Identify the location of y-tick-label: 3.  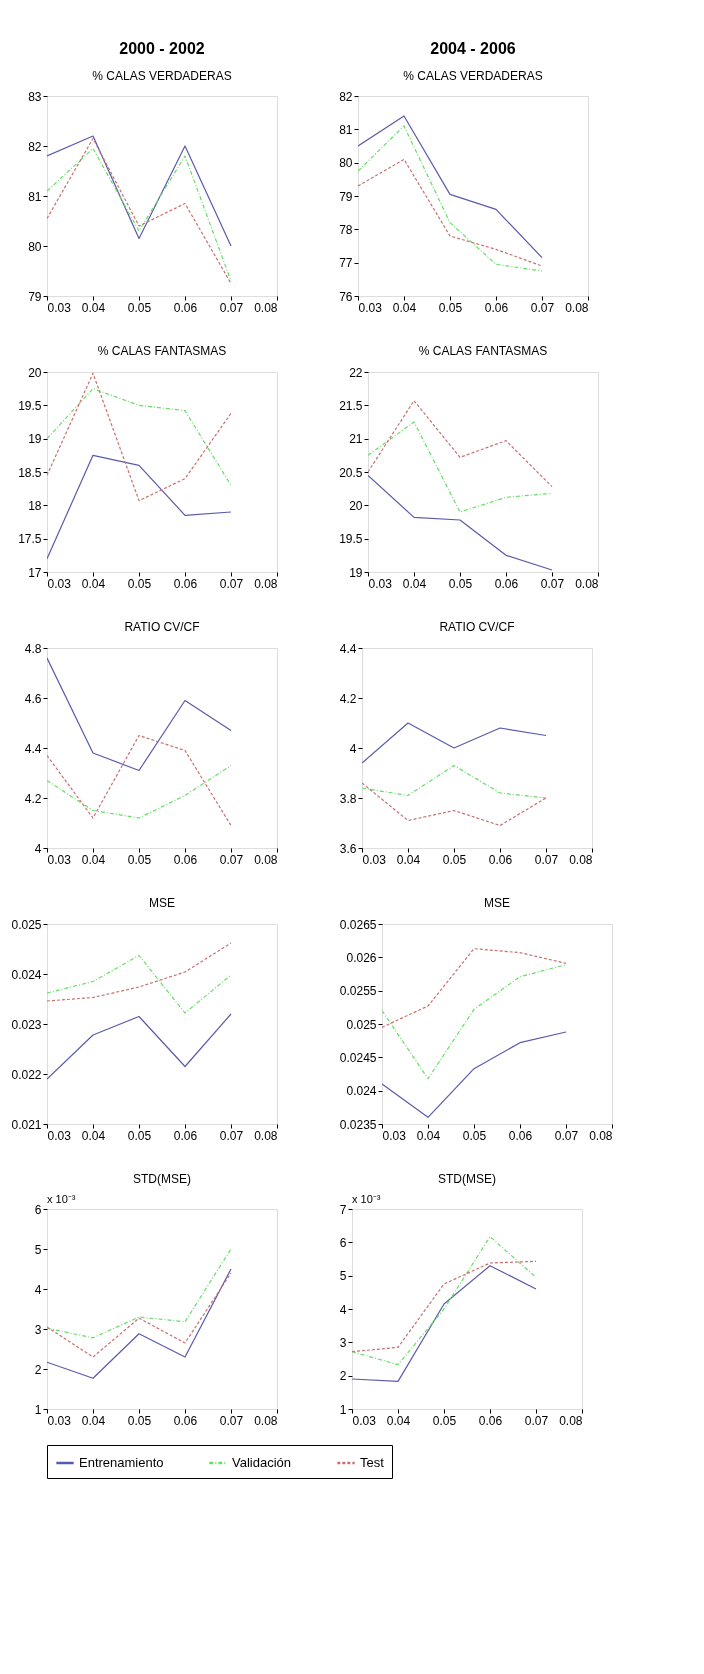
(38, 1329).